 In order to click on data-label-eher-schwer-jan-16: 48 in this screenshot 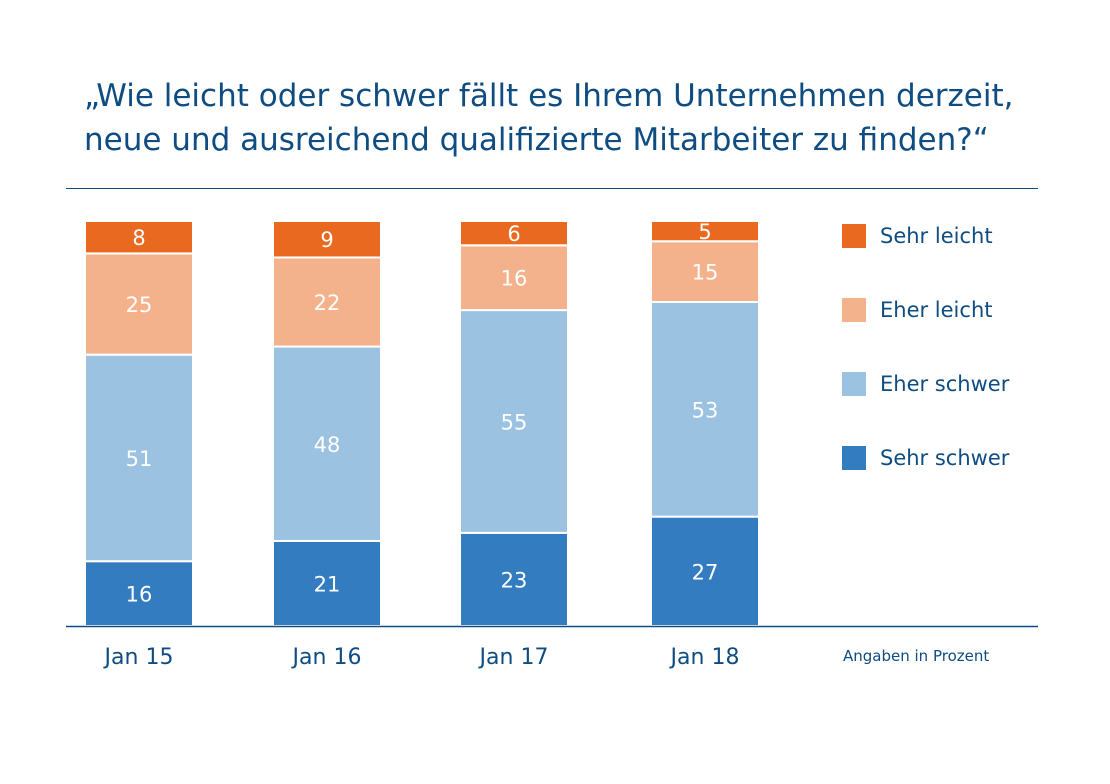, I will do `click(327, 445)`.